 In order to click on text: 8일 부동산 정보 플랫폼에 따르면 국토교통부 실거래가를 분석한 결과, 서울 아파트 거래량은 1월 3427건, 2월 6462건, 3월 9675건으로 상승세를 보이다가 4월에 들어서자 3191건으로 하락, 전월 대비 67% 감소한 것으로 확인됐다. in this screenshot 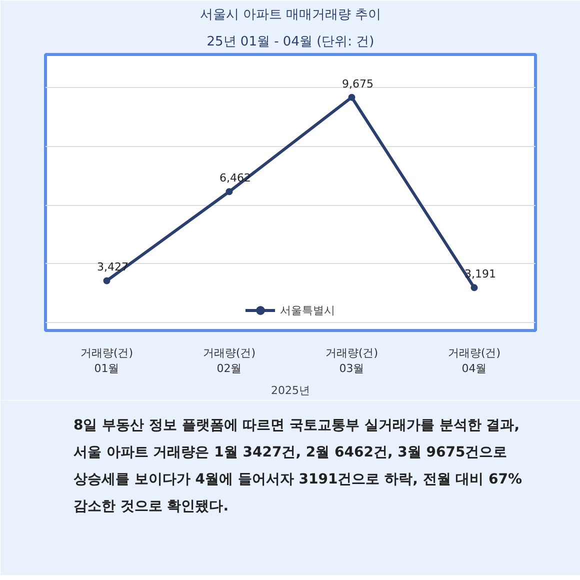, I will do `click(298, 466)`.